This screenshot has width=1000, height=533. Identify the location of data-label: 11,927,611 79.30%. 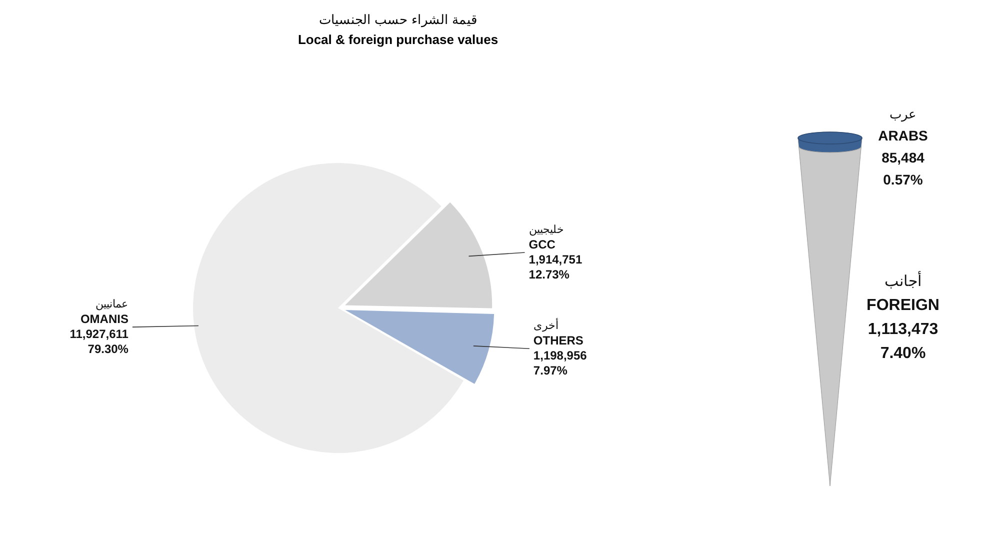
(99, 341).